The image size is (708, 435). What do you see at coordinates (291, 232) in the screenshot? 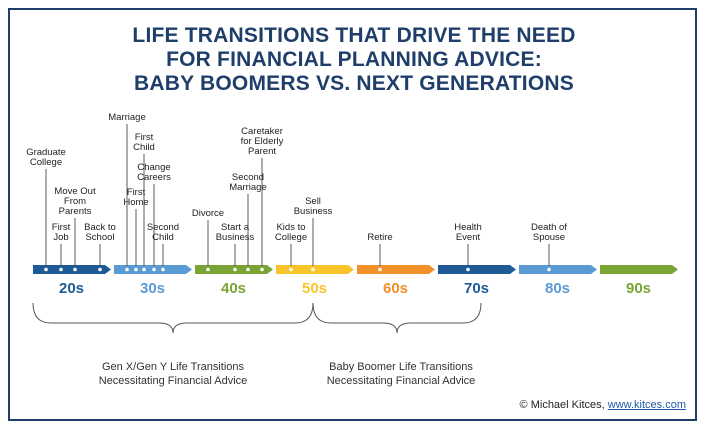
I see `event-label: Kids to College` at bounding box center [291, 232].